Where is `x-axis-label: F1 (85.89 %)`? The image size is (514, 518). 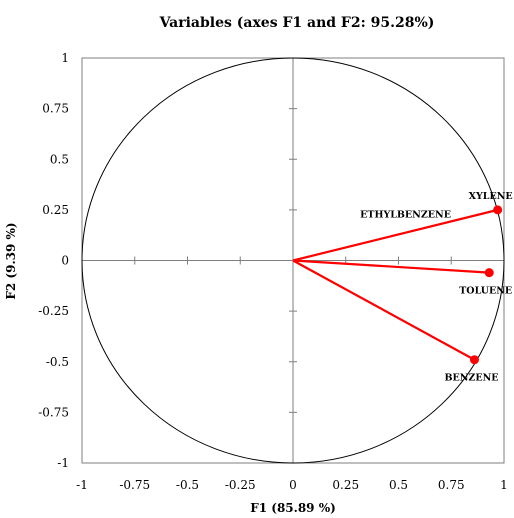 x-axis-label: F1 (85.89 %) is located at coordinates (293, 508).